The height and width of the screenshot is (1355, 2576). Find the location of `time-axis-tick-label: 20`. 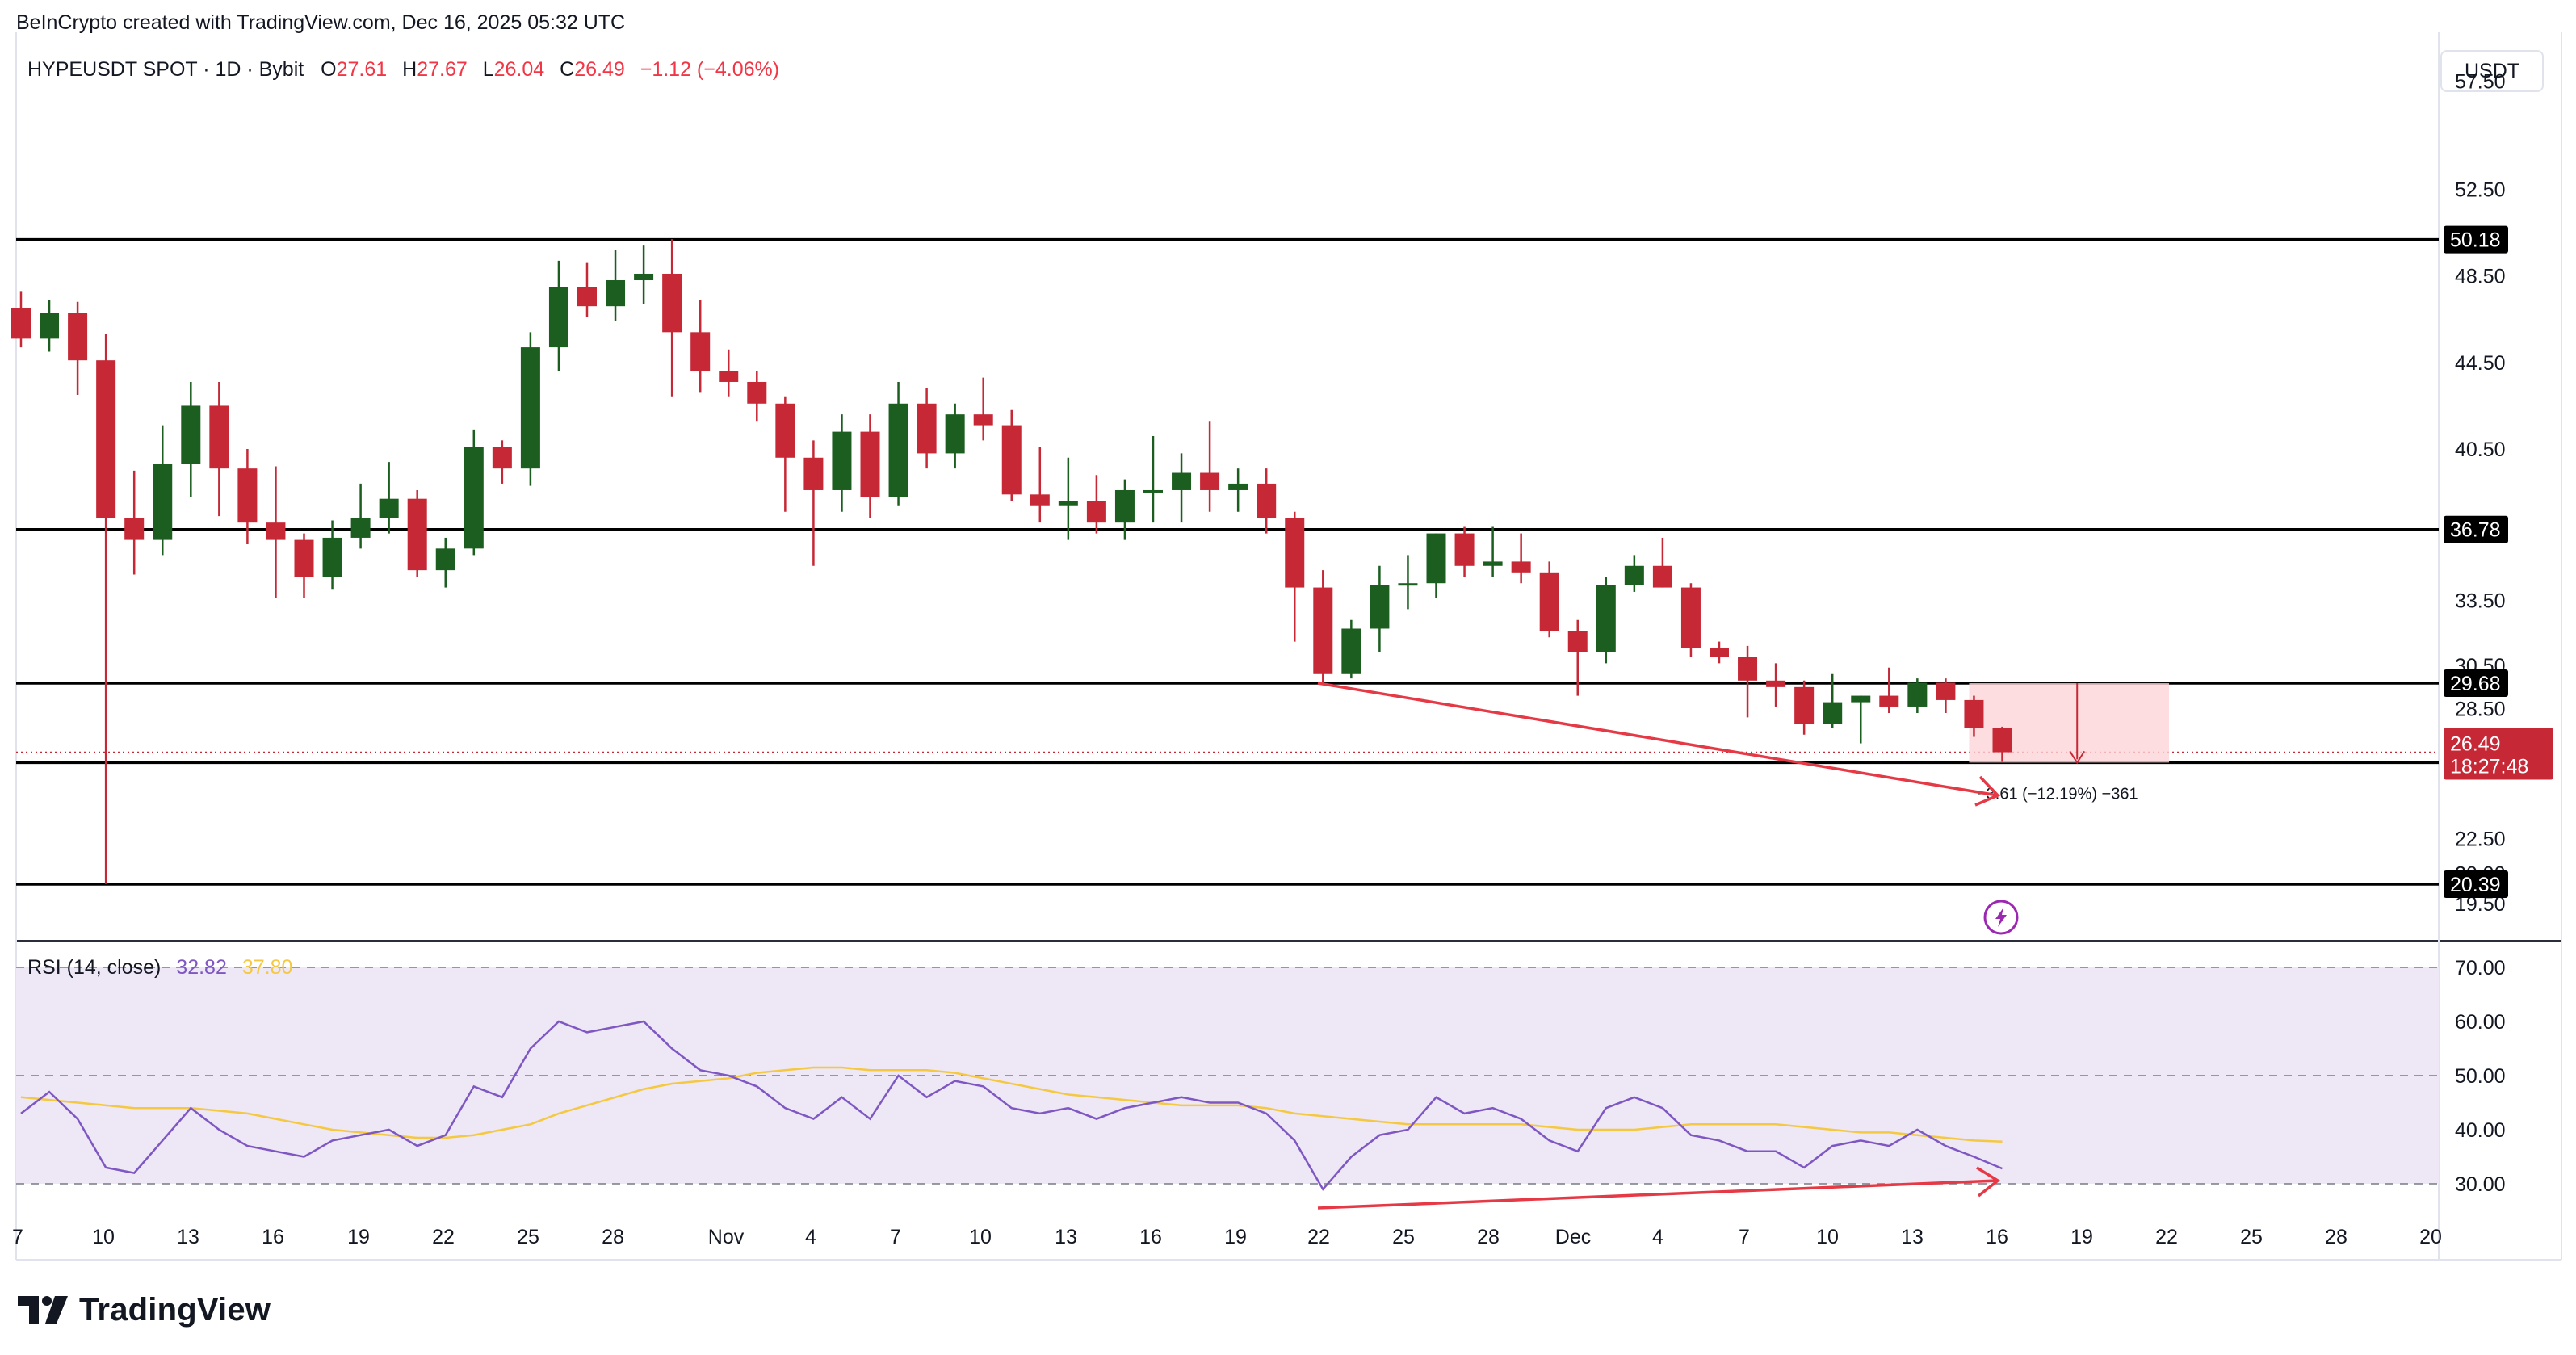

time-axis-tick-label: 20 is located at coordinates (2430, 1237).